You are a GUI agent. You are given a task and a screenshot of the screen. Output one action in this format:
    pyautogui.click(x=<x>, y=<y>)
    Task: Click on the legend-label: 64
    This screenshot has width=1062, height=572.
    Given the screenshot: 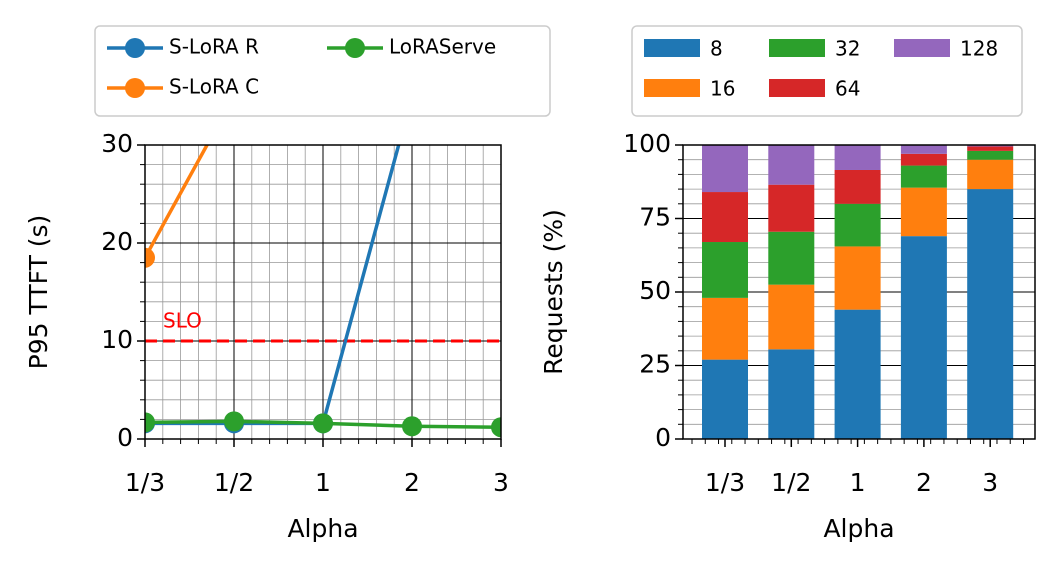 What is the action you would take?
    pyautogui.click(x=847, y=89)
    